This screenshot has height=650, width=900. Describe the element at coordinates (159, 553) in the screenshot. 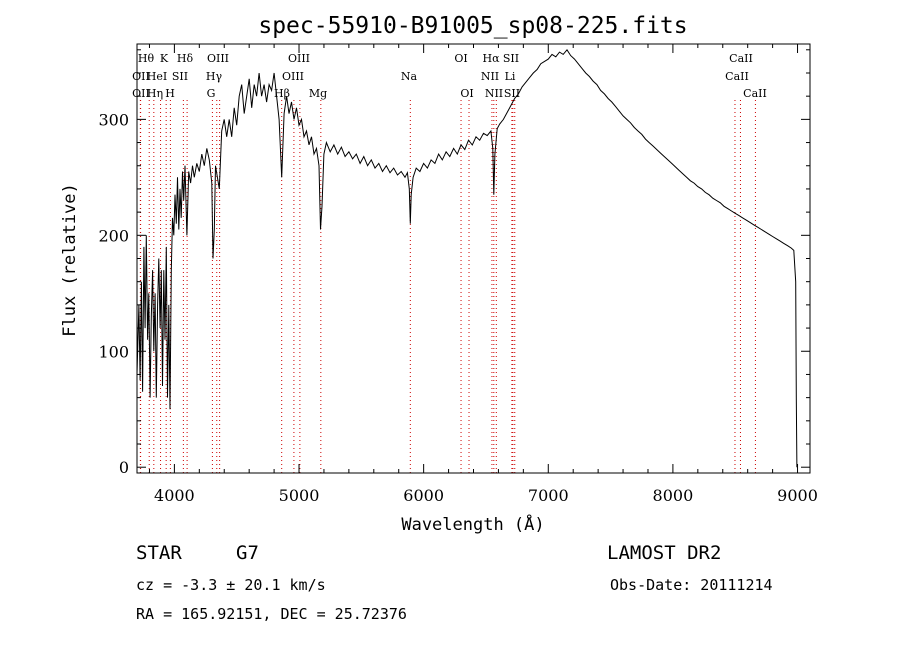

I see `class-label: STAR` at that location.